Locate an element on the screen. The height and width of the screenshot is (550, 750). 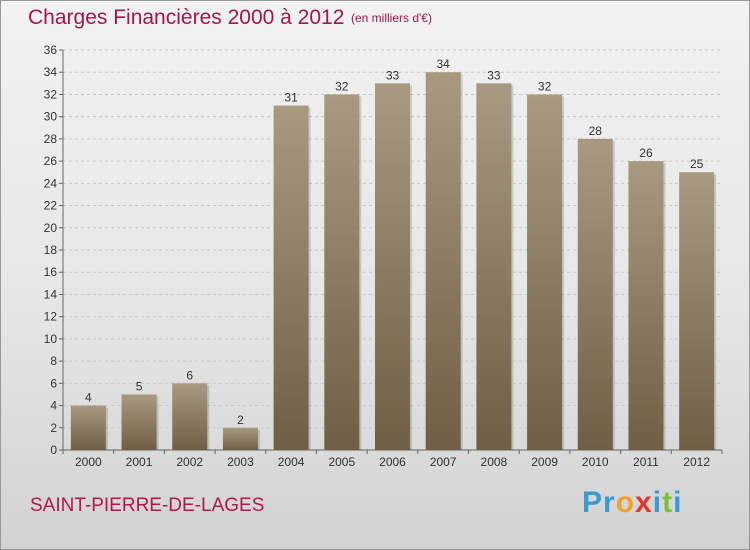
x-tick-label: 2010 is located at coordinates (595, 462).